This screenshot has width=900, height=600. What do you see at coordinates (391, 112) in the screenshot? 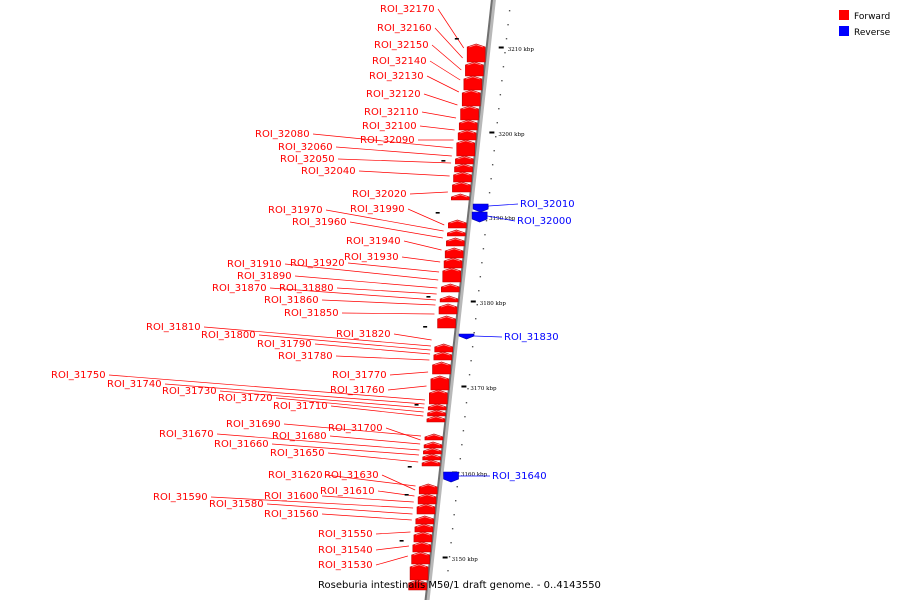
I see `gene-label: ROI_32110` at bounding box center [391, 112].